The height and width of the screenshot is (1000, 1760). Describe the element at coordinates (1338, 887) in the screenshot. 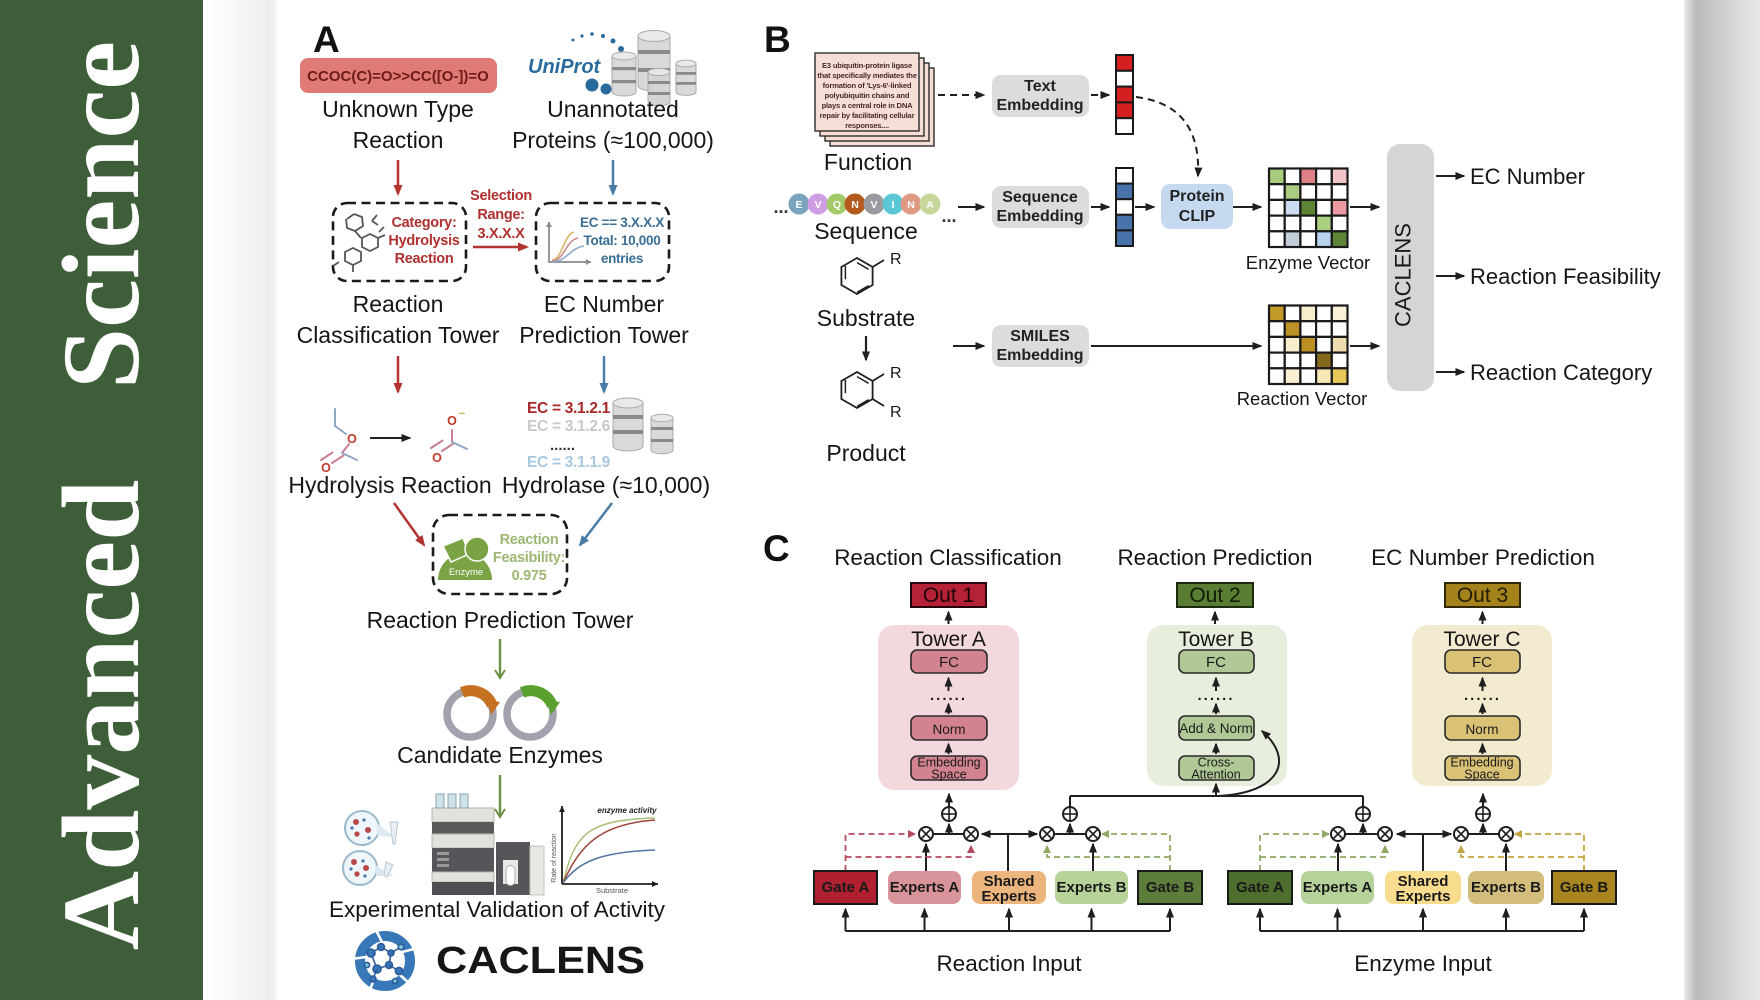

I see `svg-text: Experts A` at that location.